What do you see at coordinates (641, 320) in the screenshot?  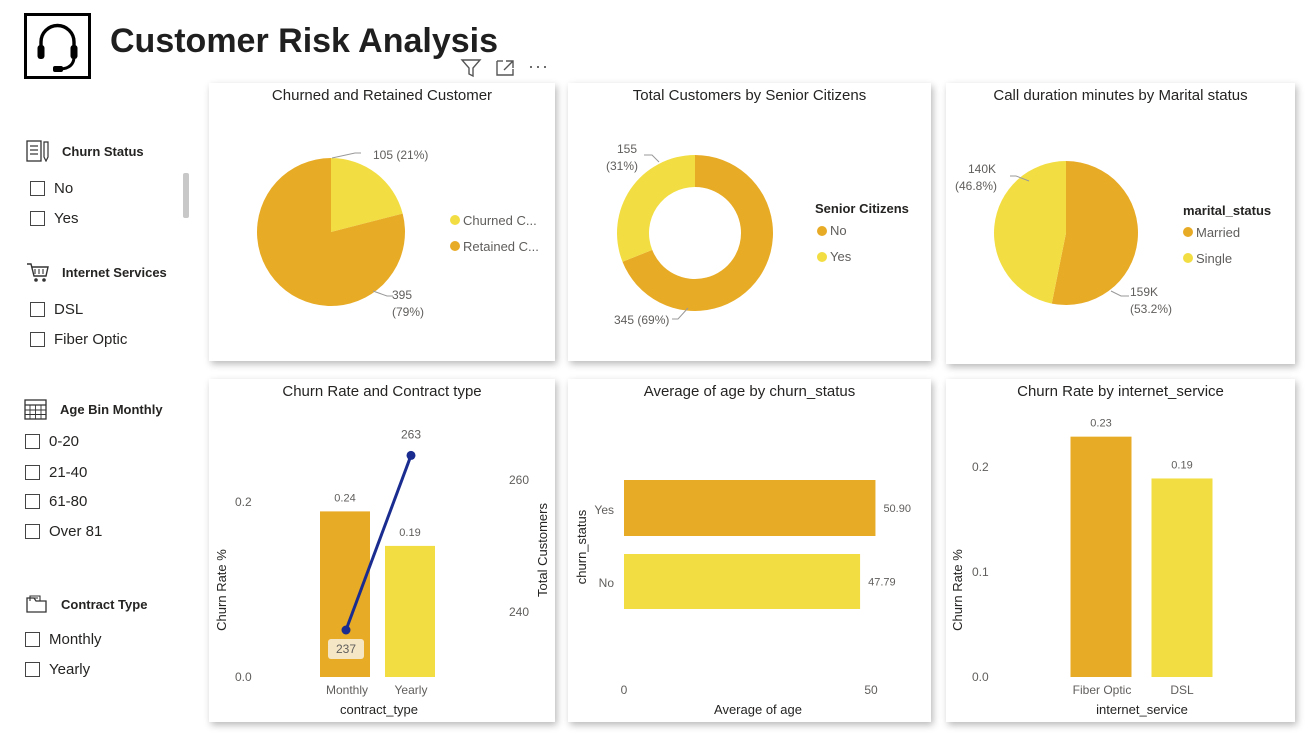 I see `slice-label-no: 345 (69%)` at bounding box center [641, 320].